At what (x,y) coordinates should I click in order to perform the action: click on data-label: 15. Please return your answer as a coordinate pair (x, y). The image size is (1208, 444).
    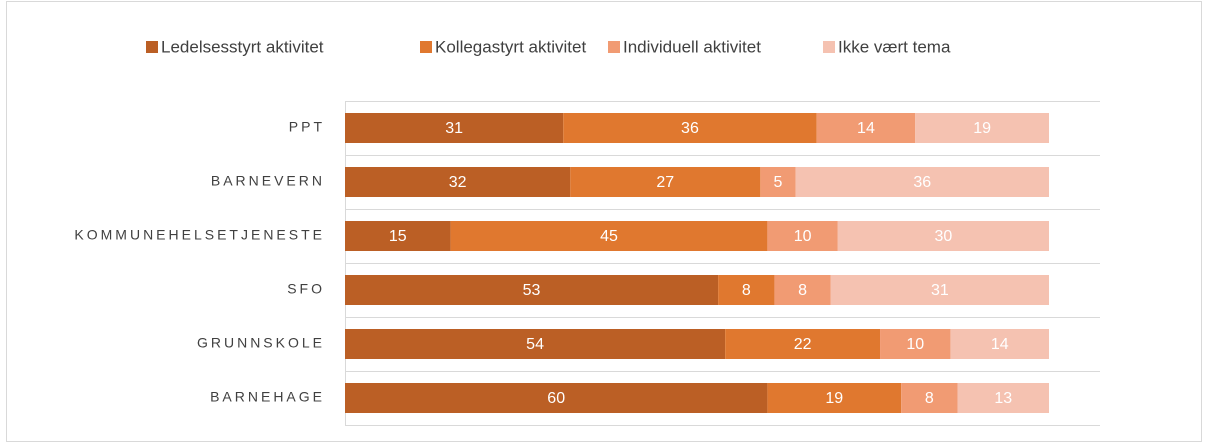
    Looking at the image, I should click on (398, 236).